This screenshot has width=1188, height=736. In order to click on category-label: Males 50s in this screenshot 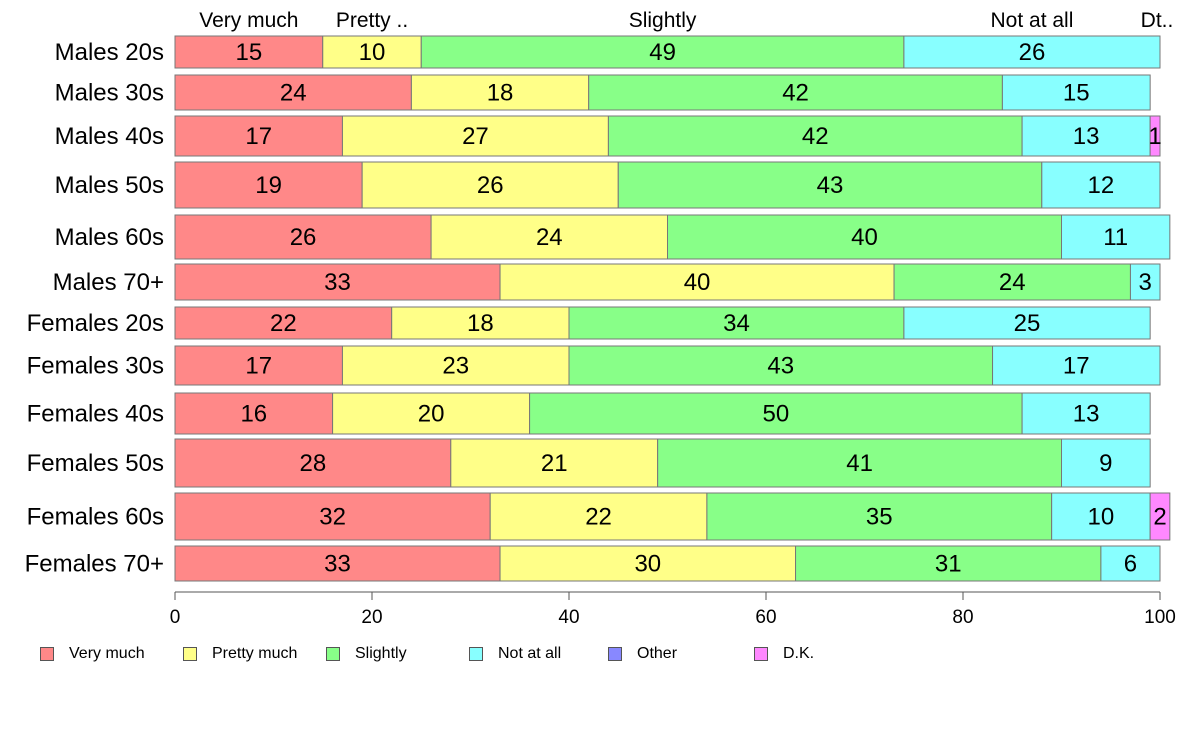, I will do `click(109, 185)`.